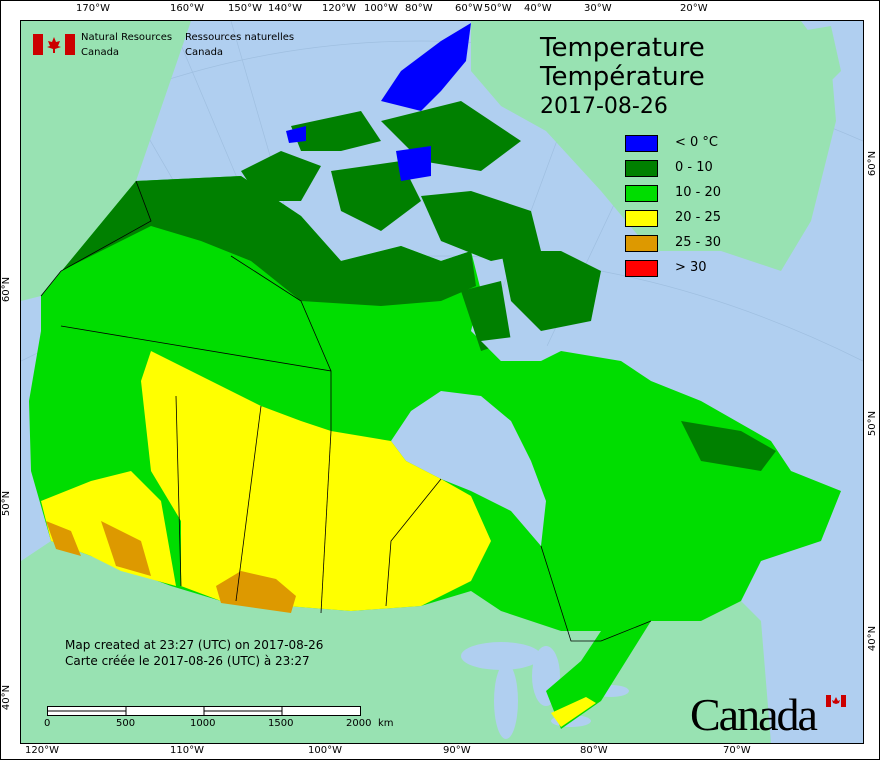 The width and height of the screenshot is (880, 760). I want to click on nrcan-name-fr: Ressources naturelles Canada, so click(239, 45).